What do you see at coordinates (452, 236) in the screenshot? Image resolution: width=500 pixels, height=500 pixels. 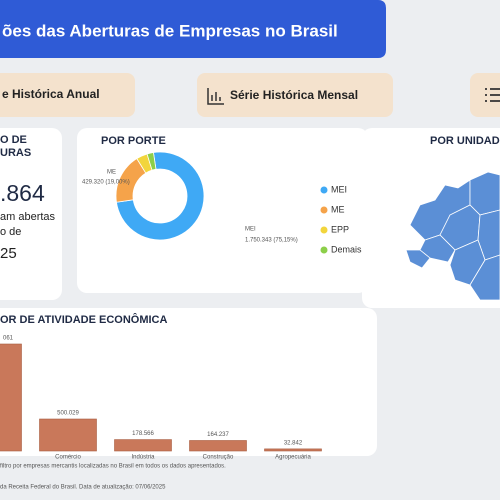 I see `brazil-map` at bounding box center [452, 236].